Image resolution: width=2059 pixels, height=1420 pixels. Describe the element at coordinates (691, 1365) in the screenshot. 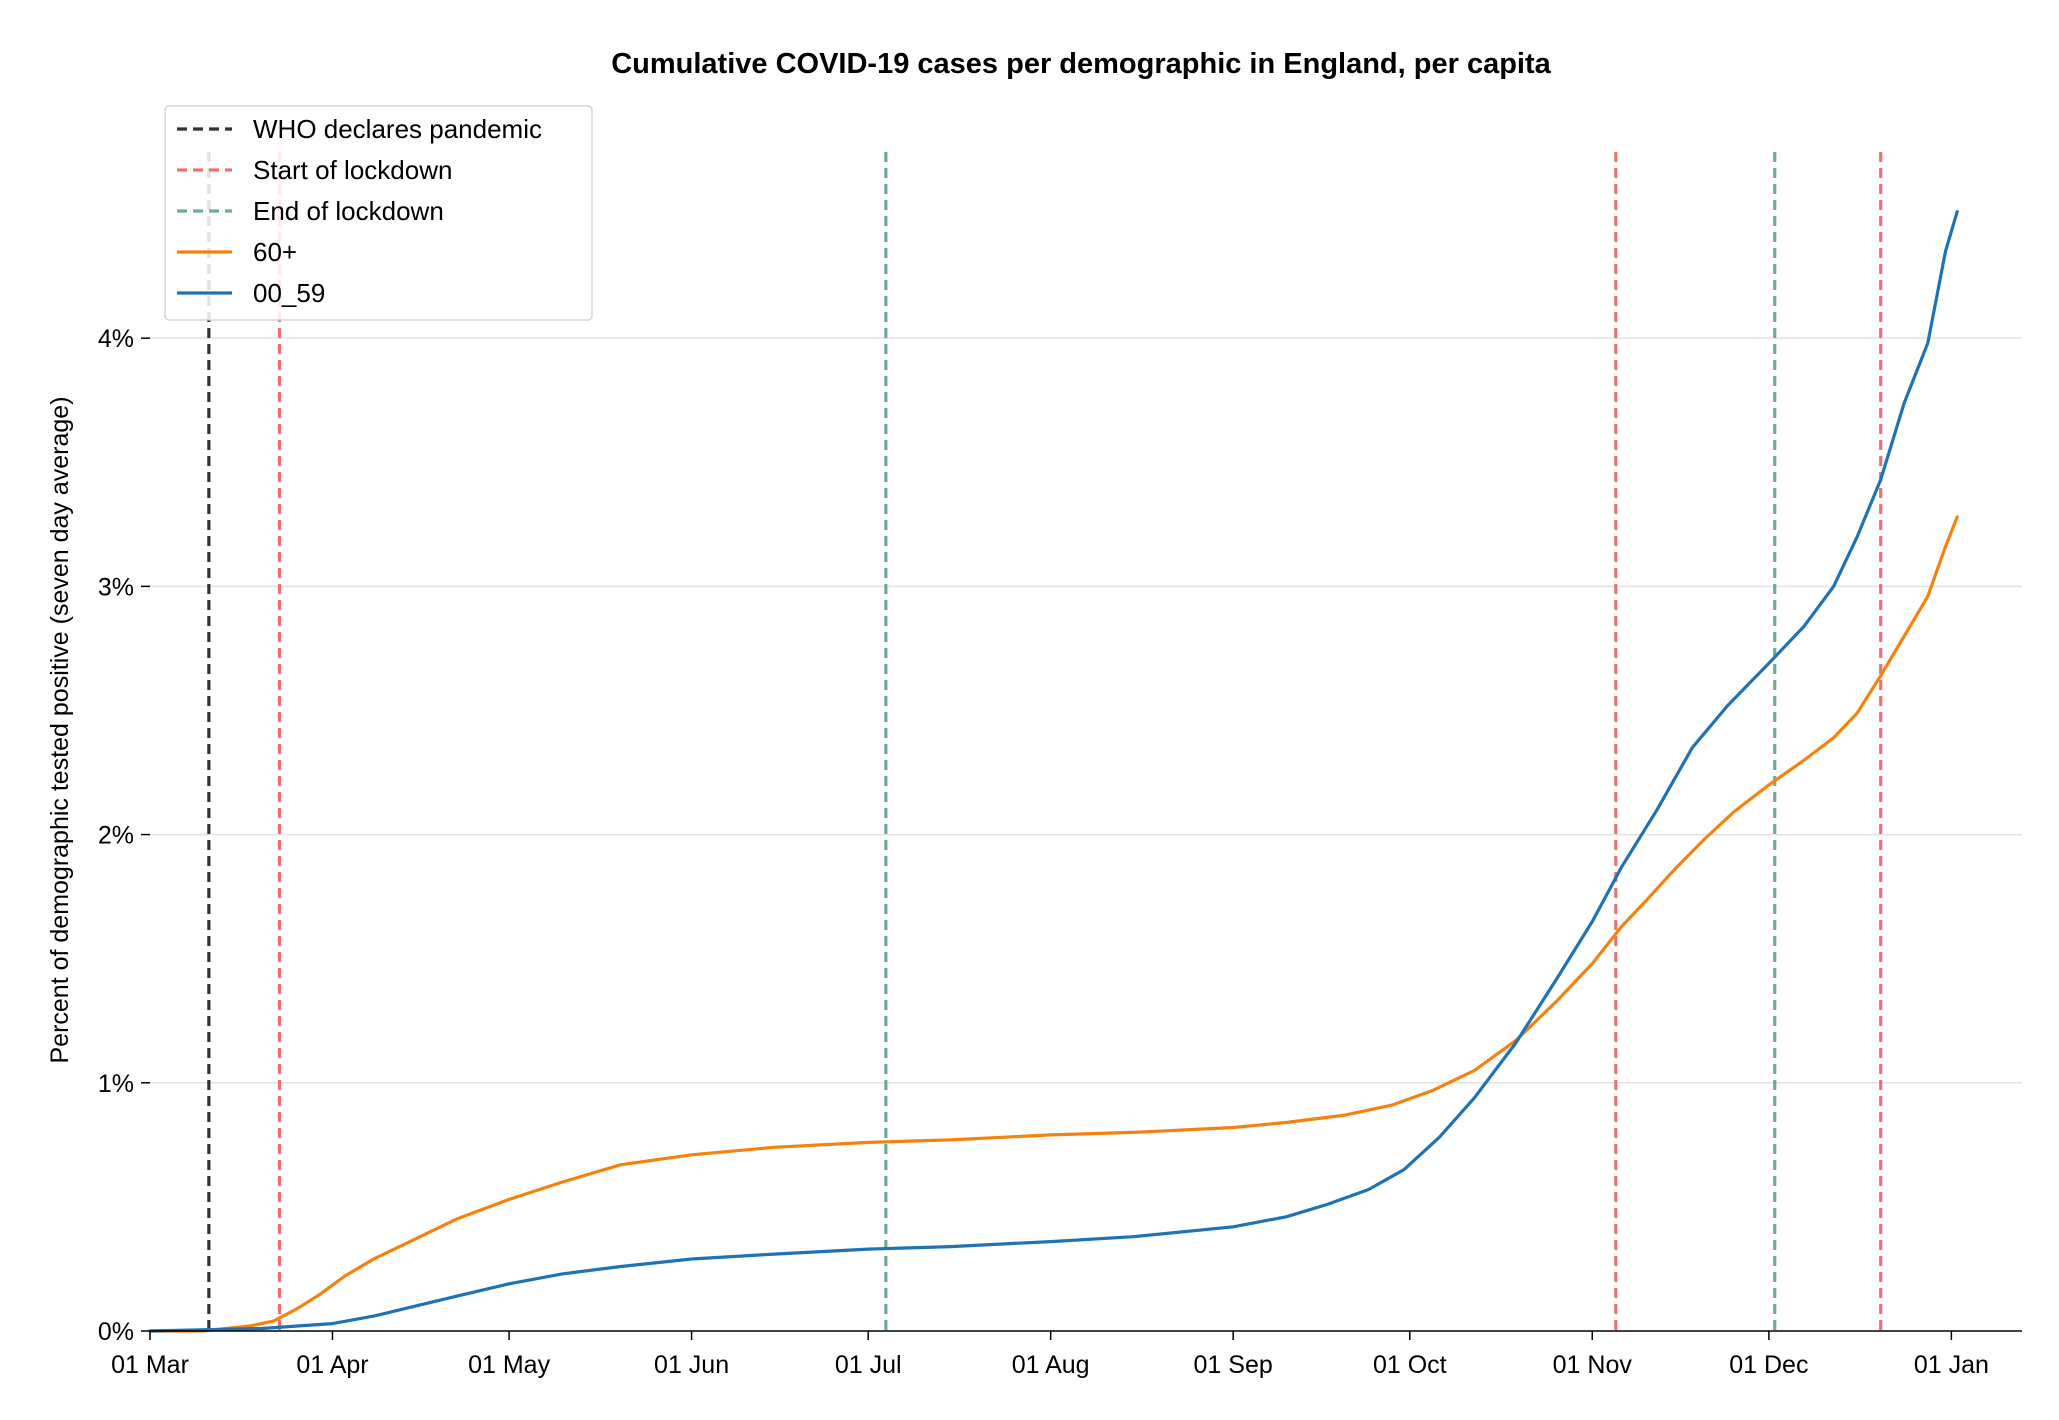

I see `x-tick-label: 01 Jun` at that location.